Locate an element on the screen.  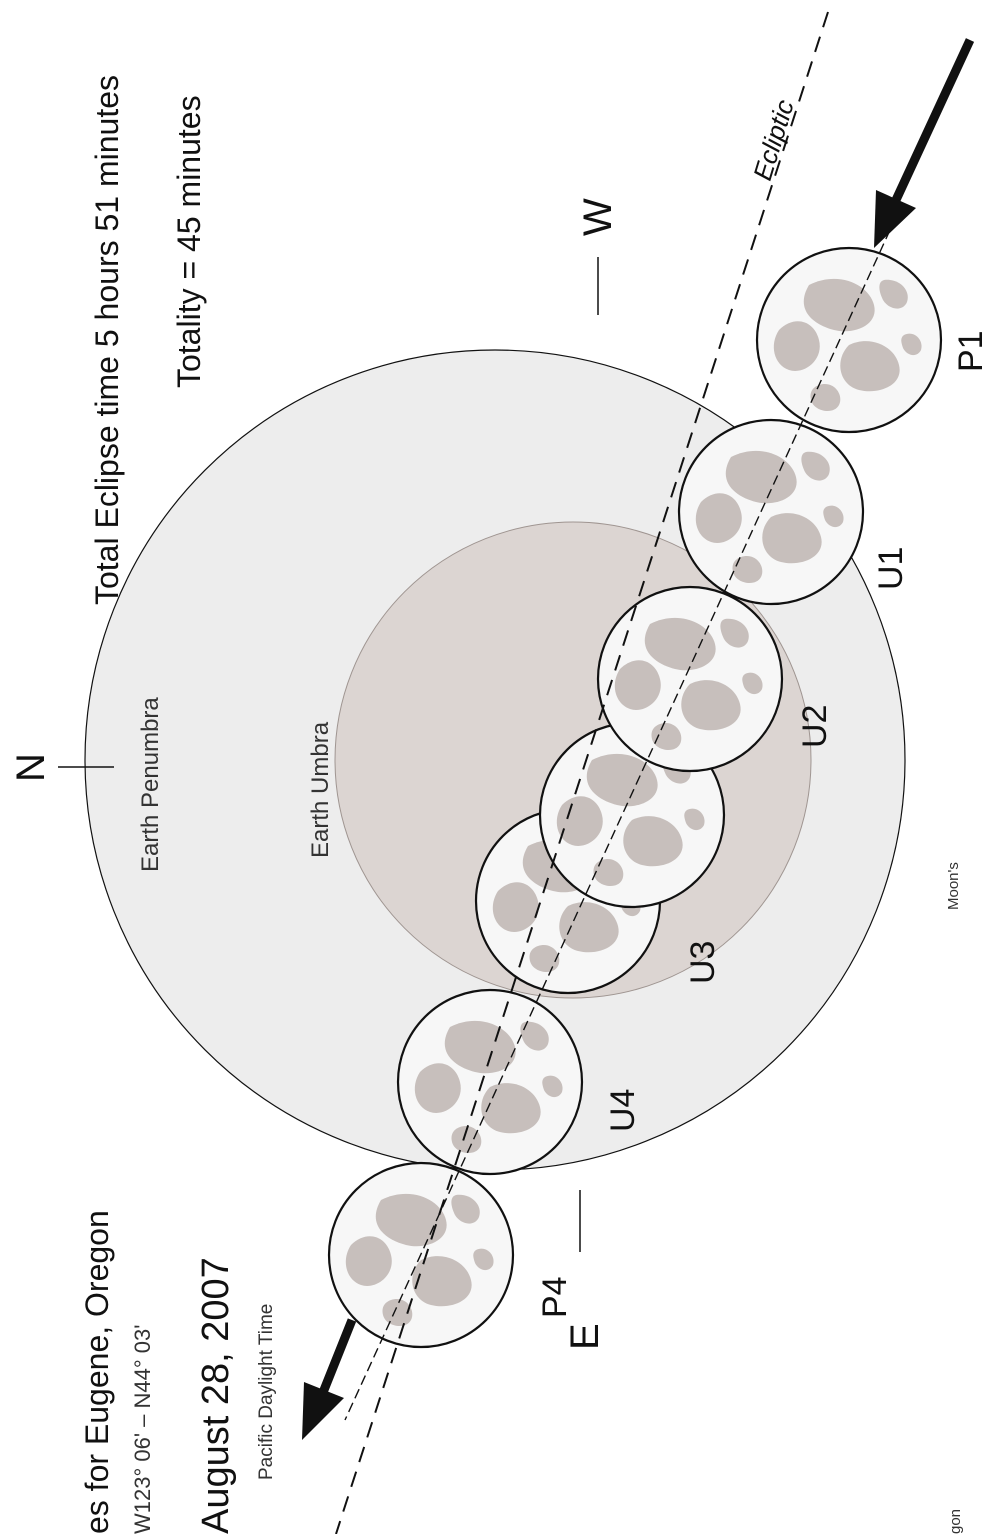
total-eclipse-time: Total Eclipse time 5 hours 51 minutes is located at coordinates (107, 340).